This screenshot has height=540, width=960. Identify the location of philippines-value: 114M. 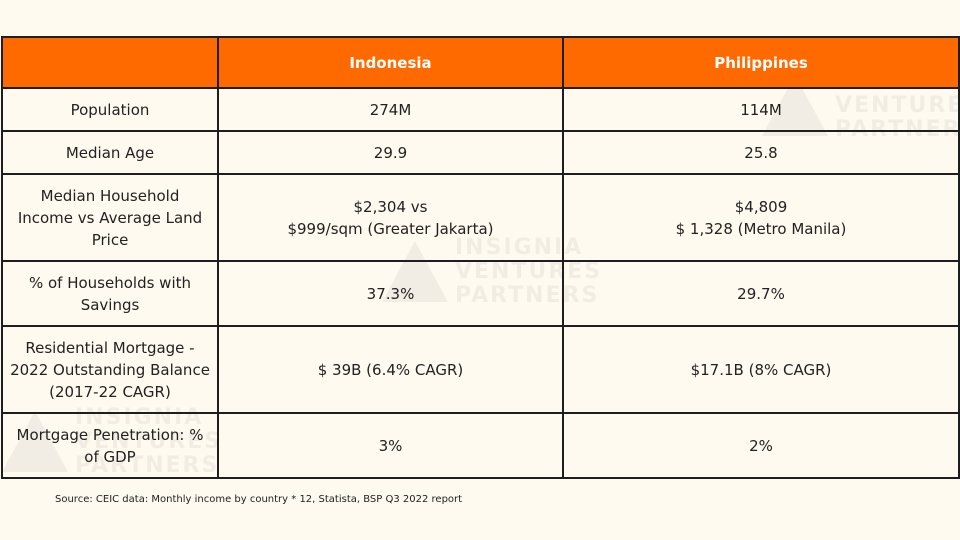
(761, 109).